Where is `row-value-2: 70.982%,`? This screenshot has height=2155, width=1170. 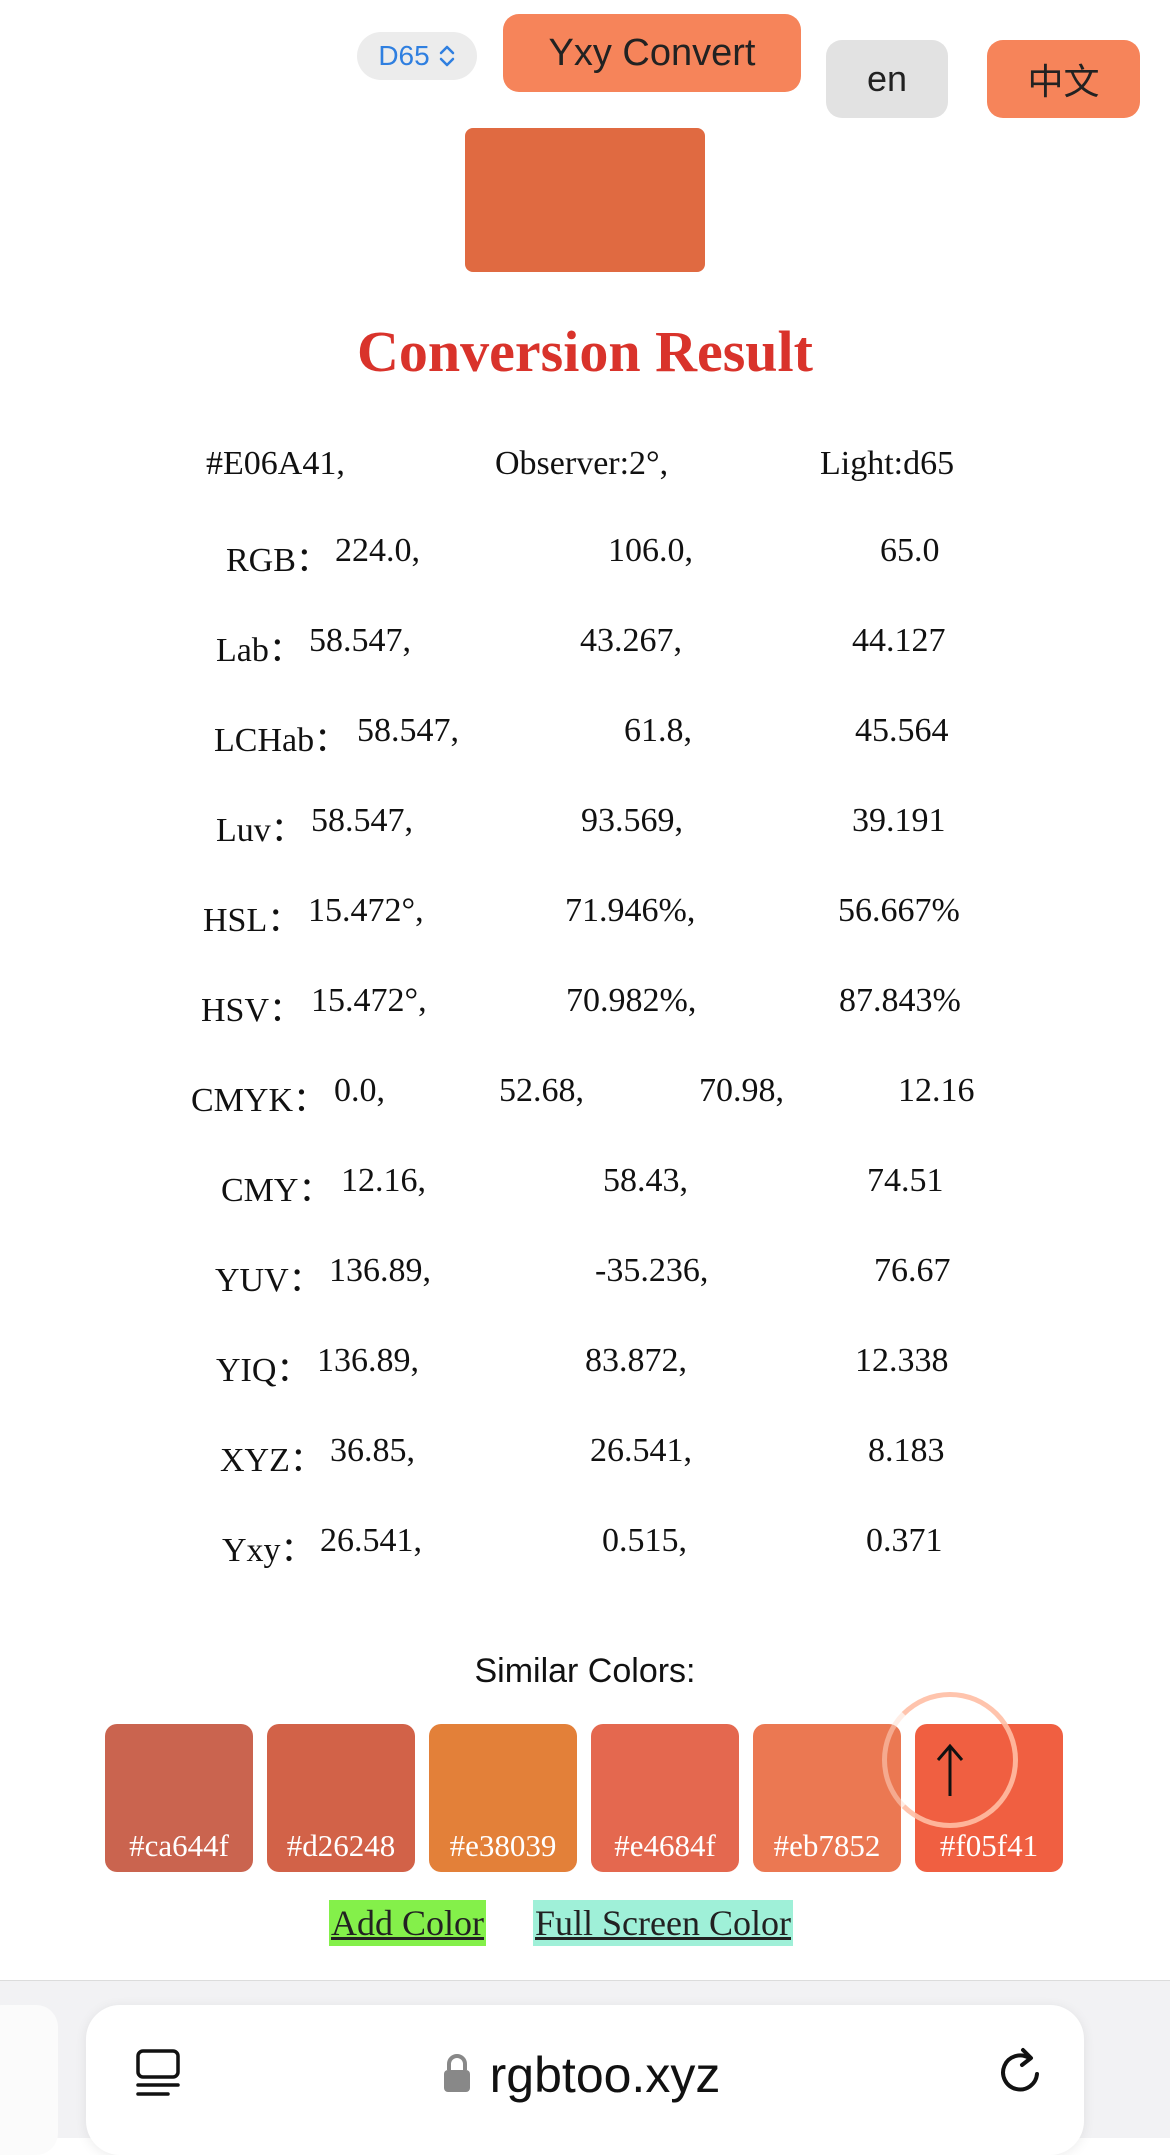 row-value-2: 70.982%, is located at coordinates (631, 1000).